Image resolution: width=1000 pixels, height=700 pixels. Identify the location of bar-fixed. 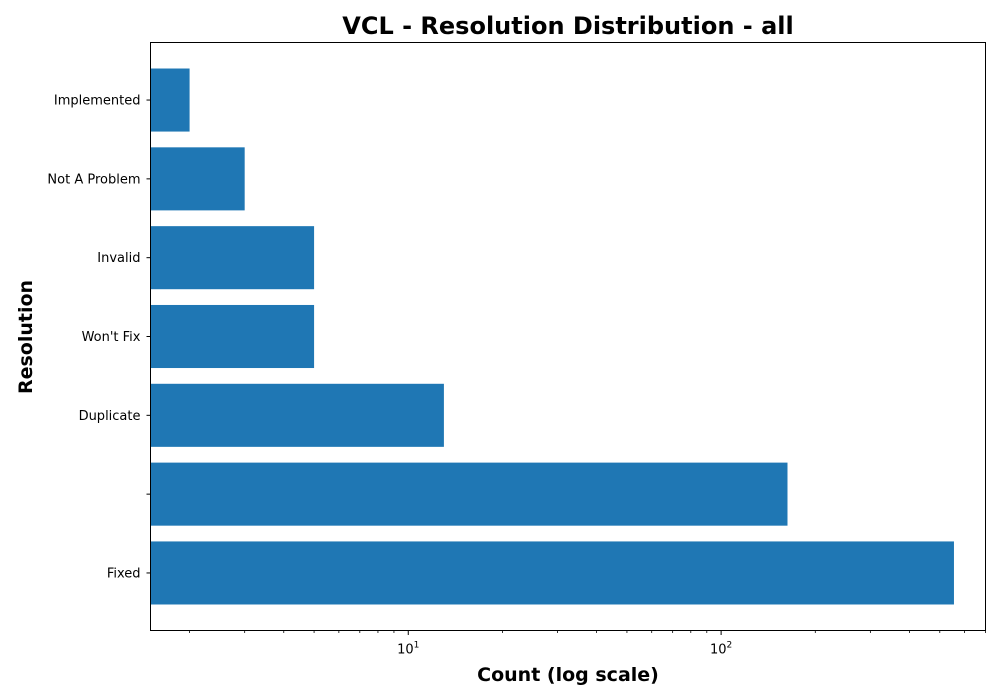
(552, 573).